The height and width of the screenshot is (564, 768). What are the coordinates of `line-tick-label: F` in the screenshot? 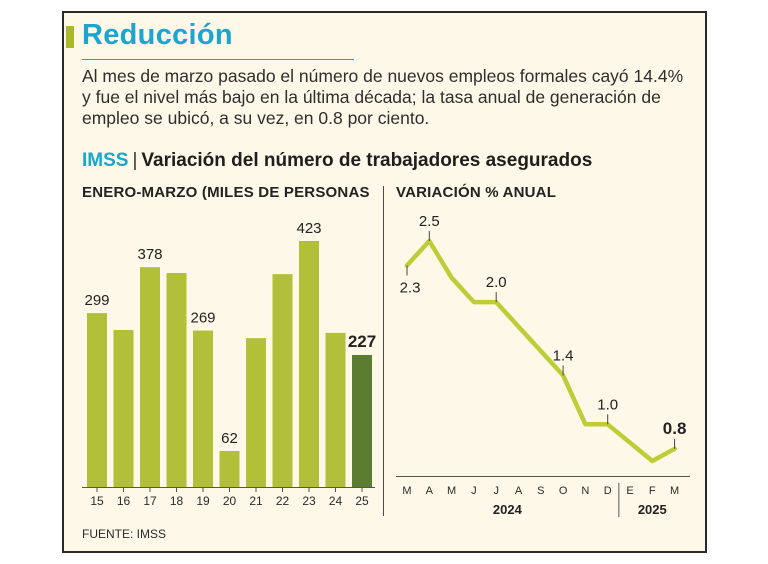 It's located at (652, 491).